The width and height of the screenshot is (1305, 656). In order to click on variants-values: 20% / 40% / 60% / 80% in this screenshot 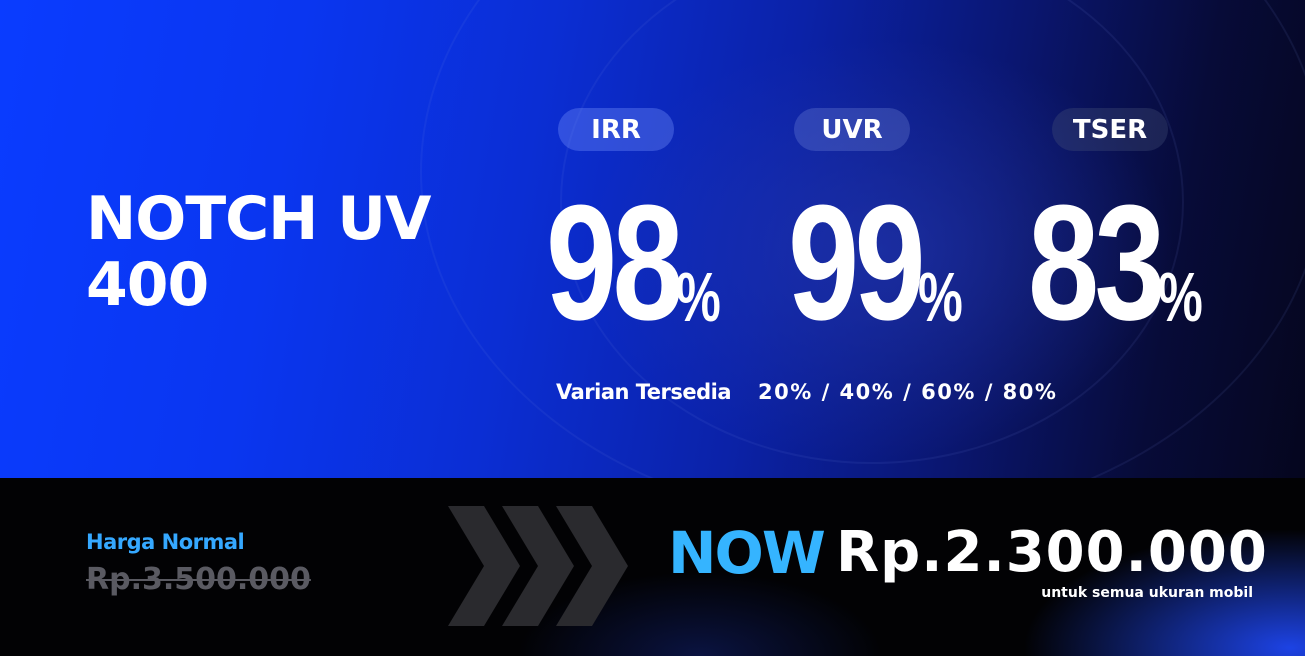, I will do `click(908, 392)`.